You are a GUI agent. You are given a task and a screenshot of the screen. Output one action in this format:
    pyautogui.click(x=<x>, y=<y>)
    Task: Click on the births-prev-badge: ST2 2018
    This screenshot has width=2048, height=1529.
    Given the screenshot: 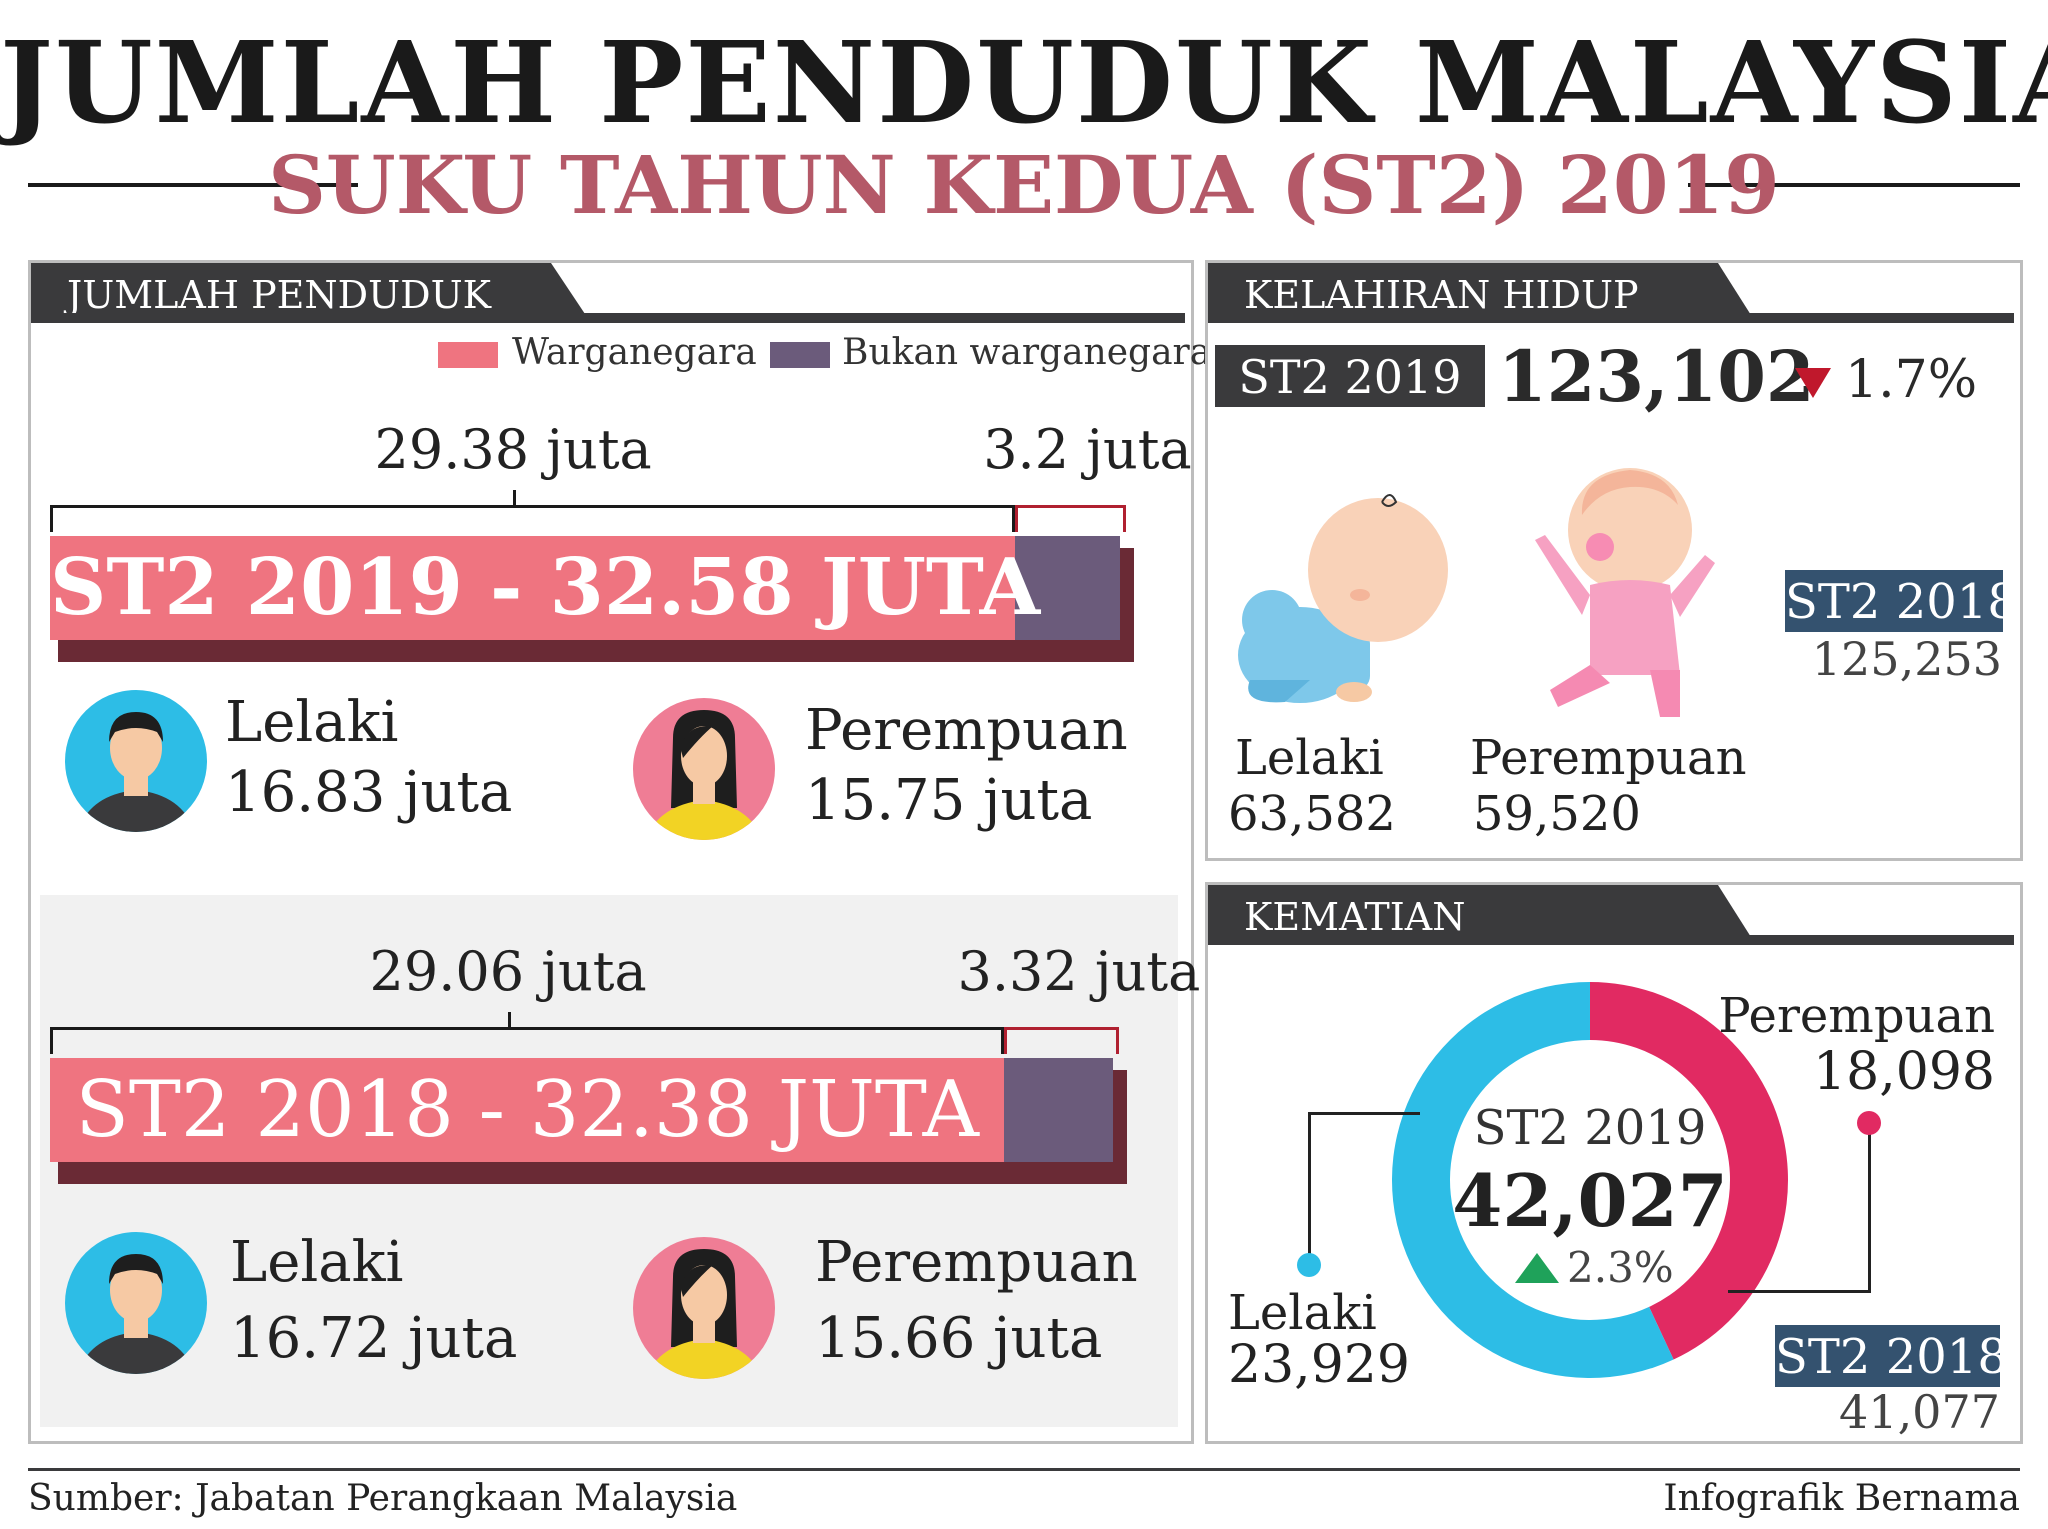 What is the action you would take?
    pyautogui.click(x=1901, y=601)
    